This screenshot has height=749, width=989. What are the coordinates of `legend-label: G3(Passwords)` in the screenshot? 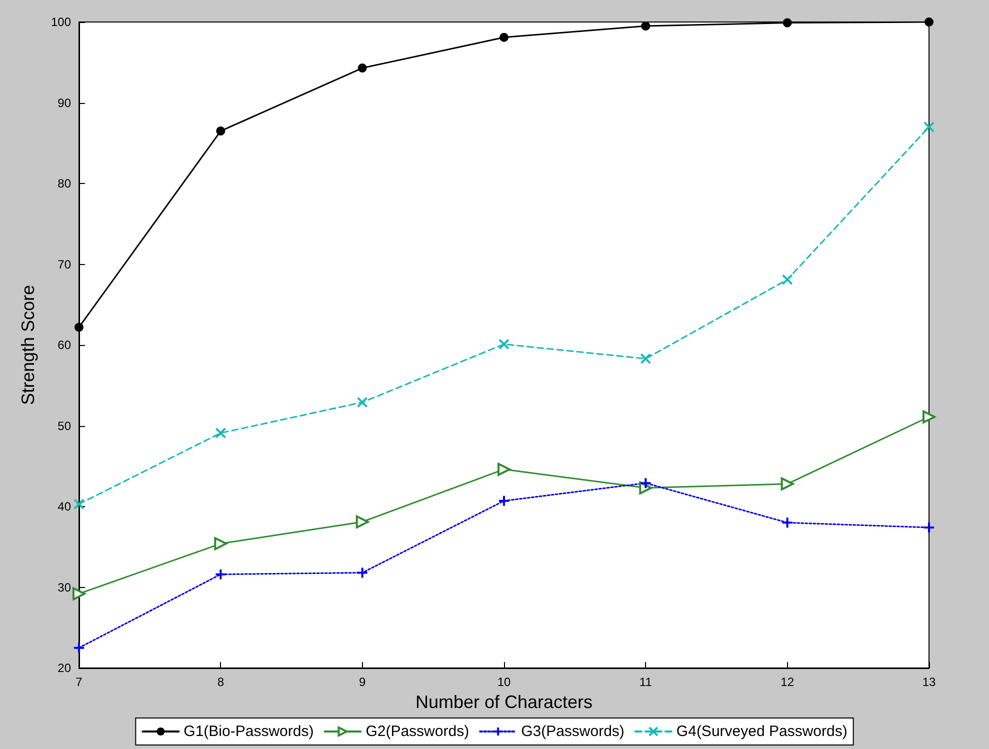 It's located at (572, 731).